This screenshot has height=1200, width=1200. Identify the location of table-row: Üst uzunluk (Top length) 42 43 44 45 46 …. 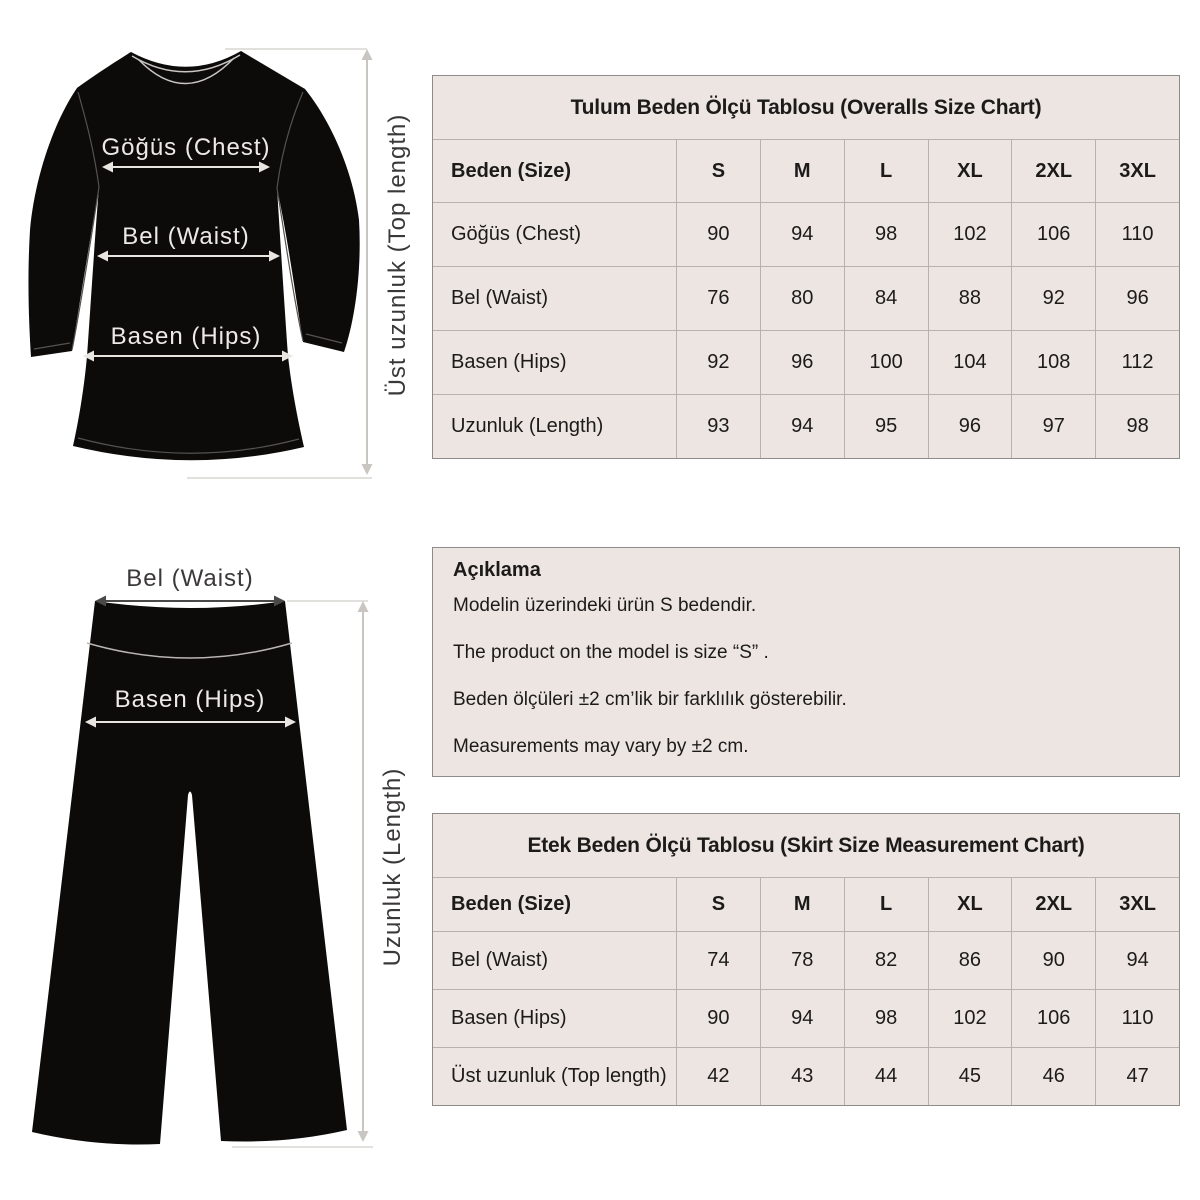
(806, 1076).